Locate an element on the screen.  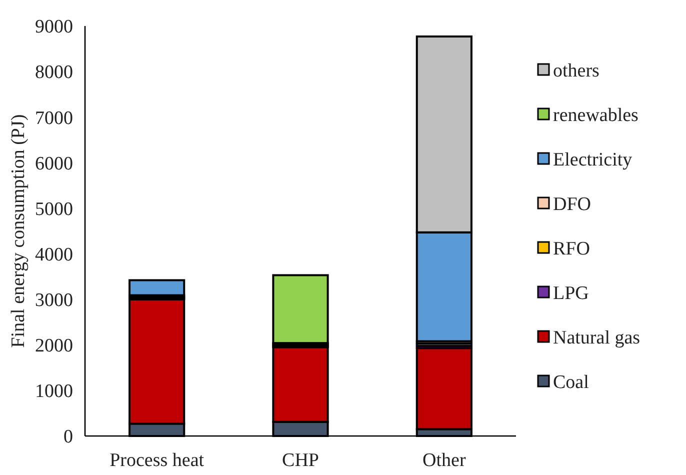
y-tick-label: 6000 is located at coordinates (54, 163).